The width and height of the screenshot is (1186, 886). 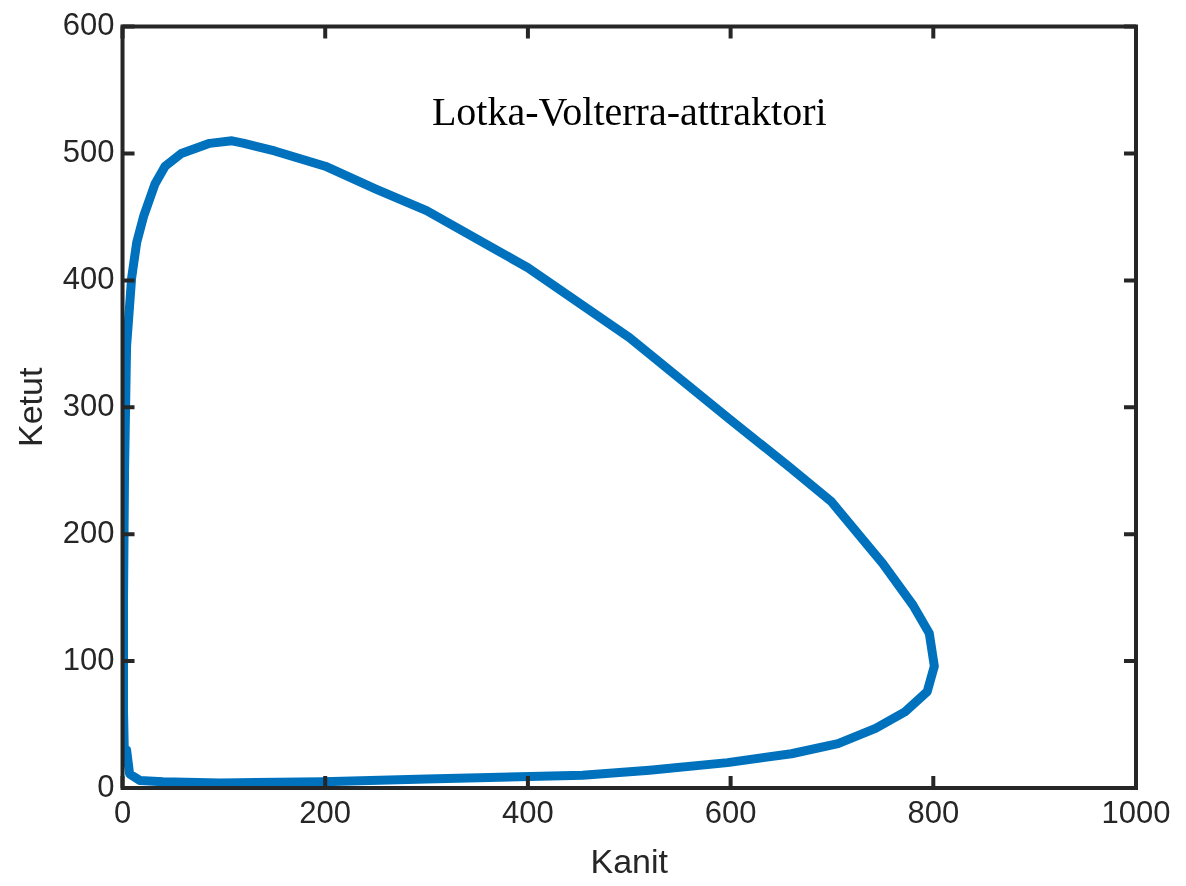 What do you see at coordinates (88, 152) in the screenshot?
I see `y-tick-label: 500` at bounding box center [88, 152].